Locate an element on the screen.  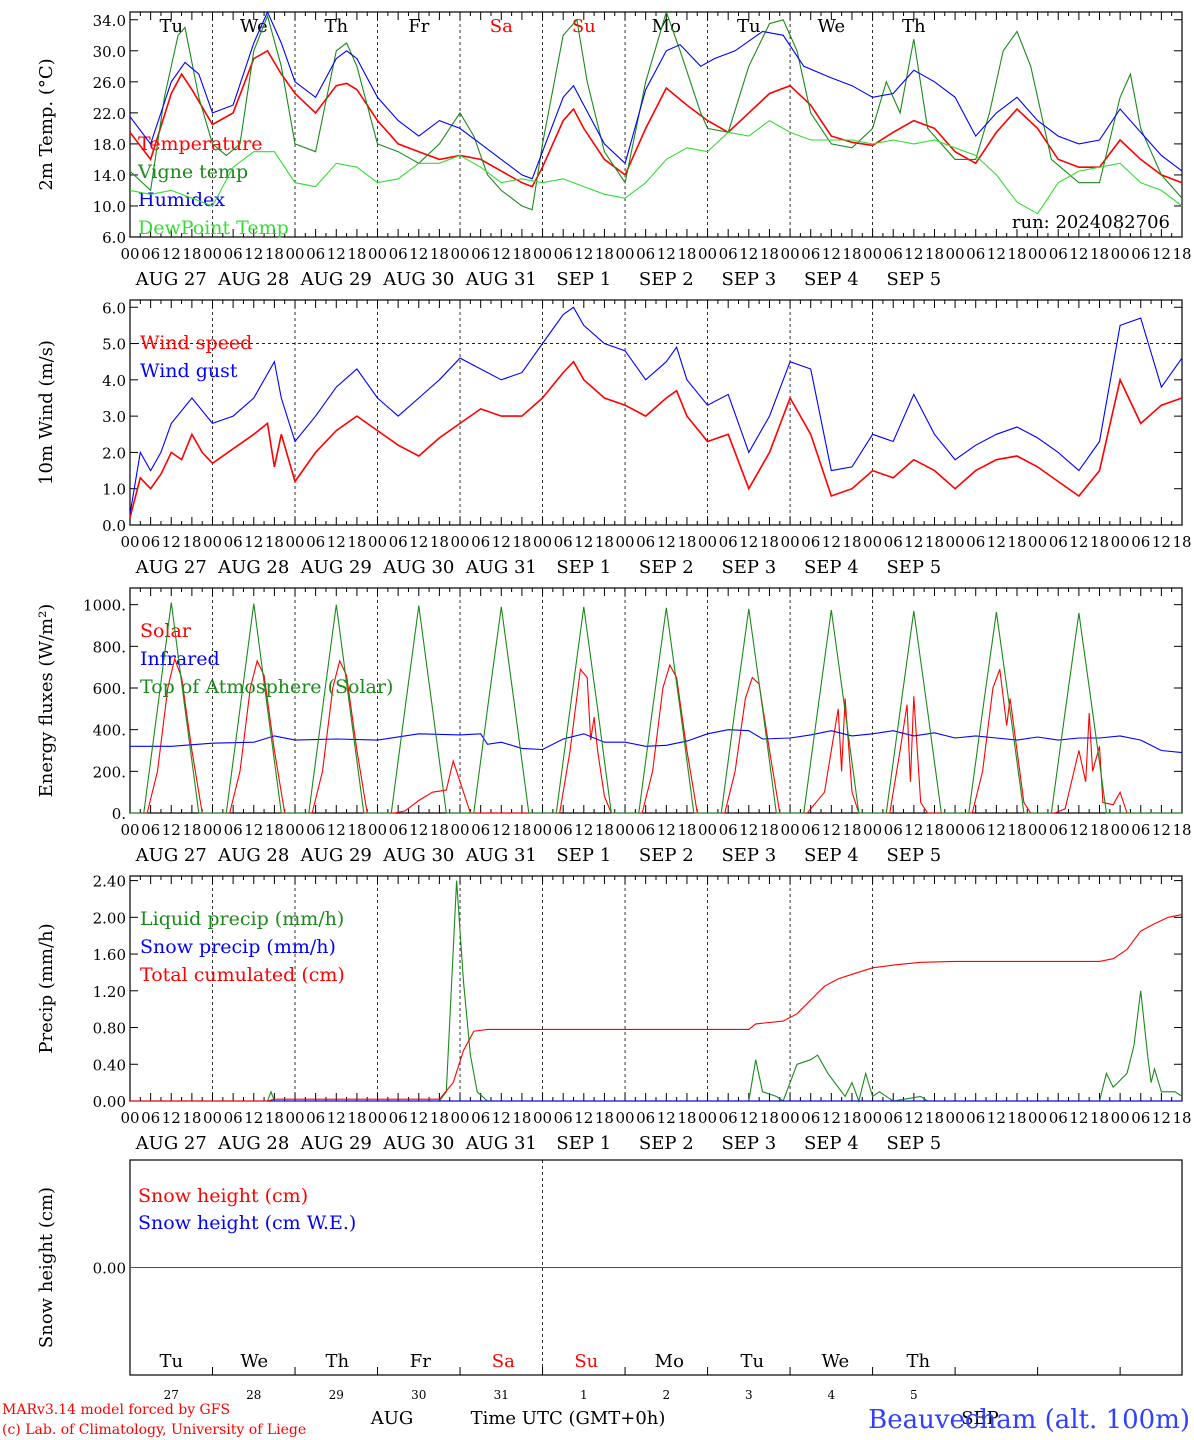
x-date-label: AUG 27 is located at coordinates (171, 567).